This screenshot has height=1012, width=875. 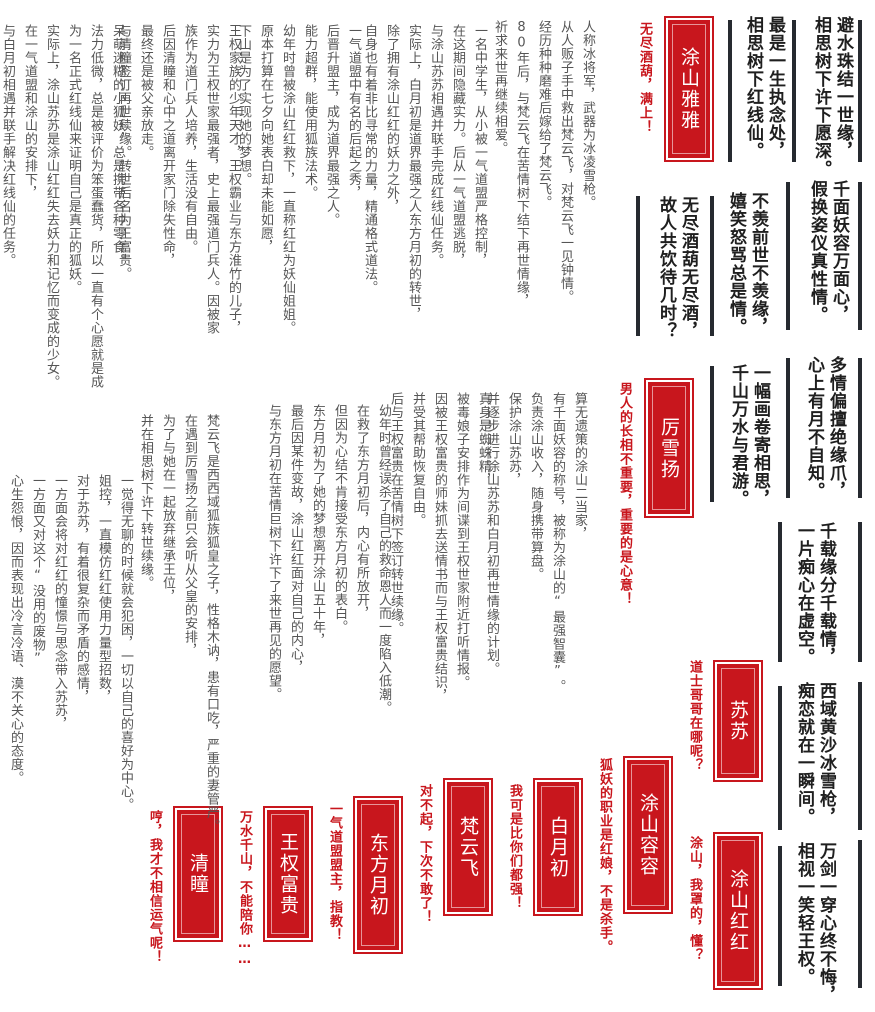 What do you see at coordinates (424, 854) in the screenshot?
I see `quote-fanyunfei: 对不起，下次不敢了！` at bounding box center [424, 854].